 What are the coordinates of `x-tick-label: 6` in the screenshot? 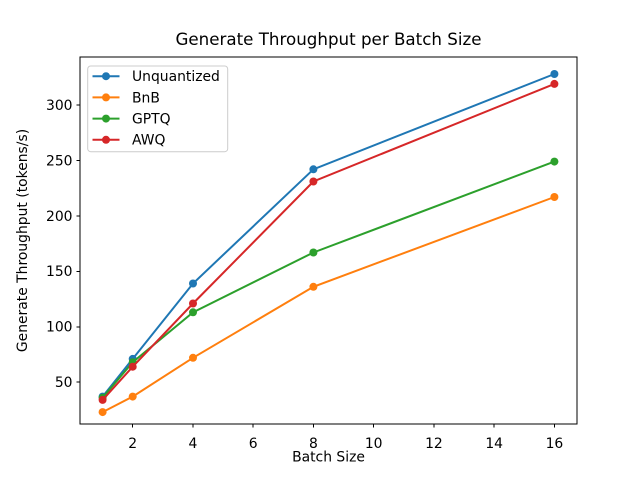 It's located at (253, 444).